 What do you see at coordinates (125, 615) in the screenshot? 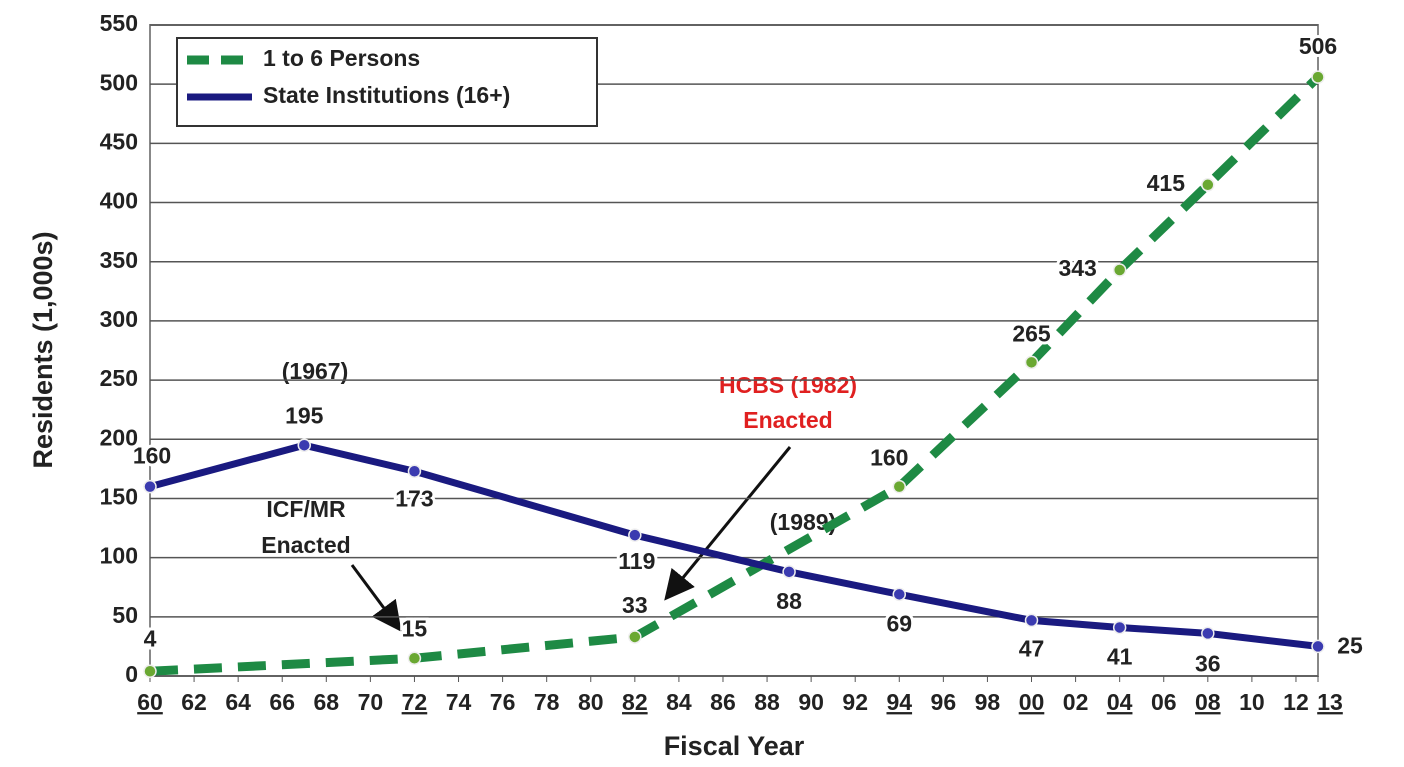
I see `y-tick-label: 50` at bounding box center [125, 615].